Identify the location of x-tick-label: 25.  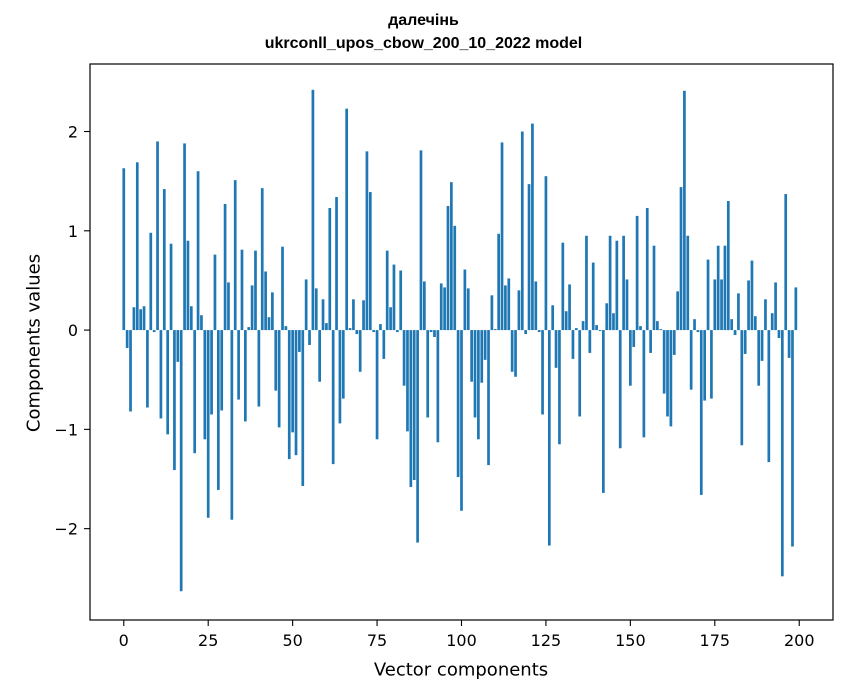
(208, 640).